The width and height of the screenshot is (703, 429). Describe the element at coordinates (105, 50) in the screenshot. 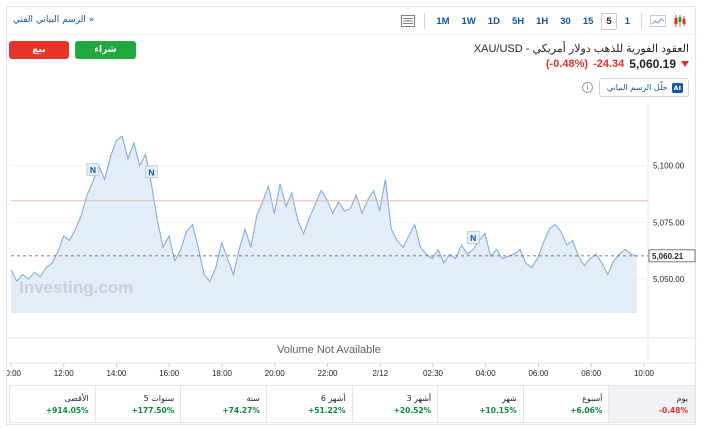

I see `buy-button: شراء` at that location.